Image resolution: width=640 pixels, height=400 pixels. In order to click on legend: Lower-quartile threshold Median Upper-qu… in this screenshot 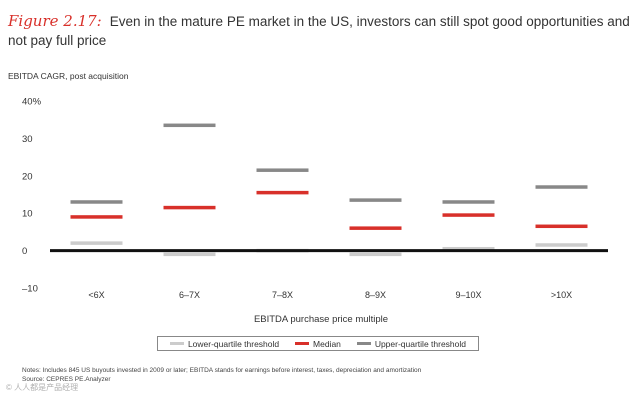, I will do `click(318, 343)`.